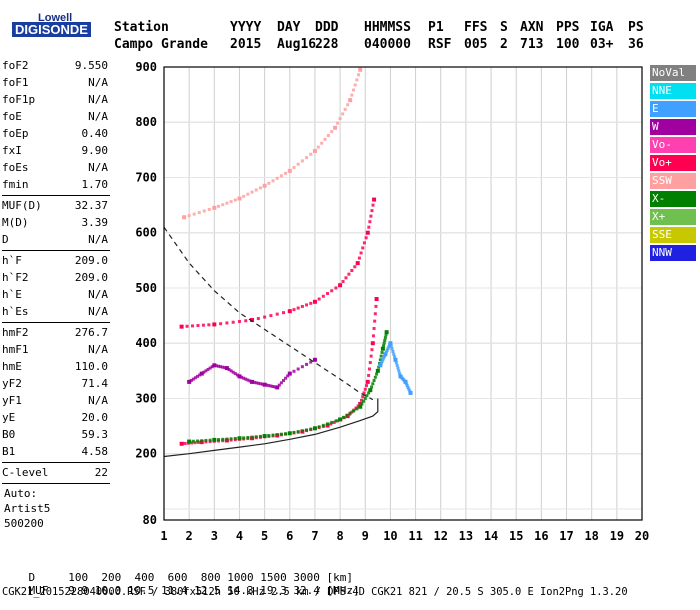 The width and height of the screenshot is (700, 610). I want to click on header-value-7: 2, so click(504, 44).